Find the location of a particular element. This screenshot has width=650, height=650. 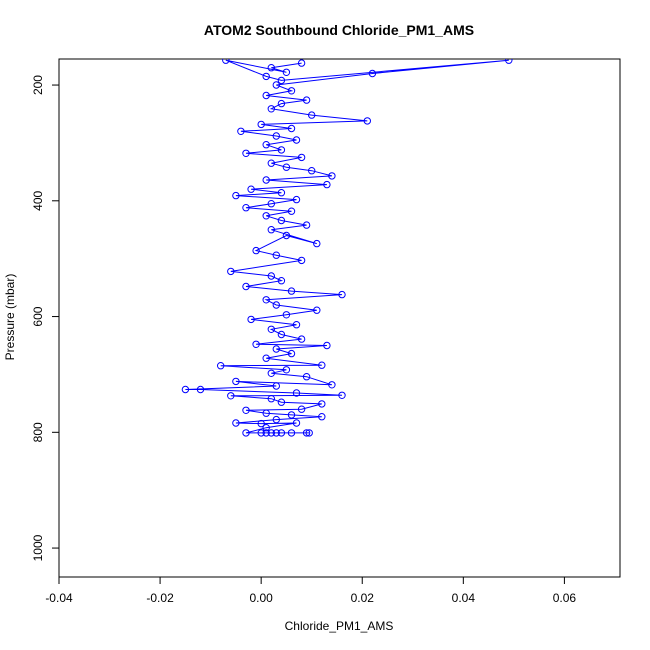

x-tick-label: 0.02 is located at coordinates (363, 598).